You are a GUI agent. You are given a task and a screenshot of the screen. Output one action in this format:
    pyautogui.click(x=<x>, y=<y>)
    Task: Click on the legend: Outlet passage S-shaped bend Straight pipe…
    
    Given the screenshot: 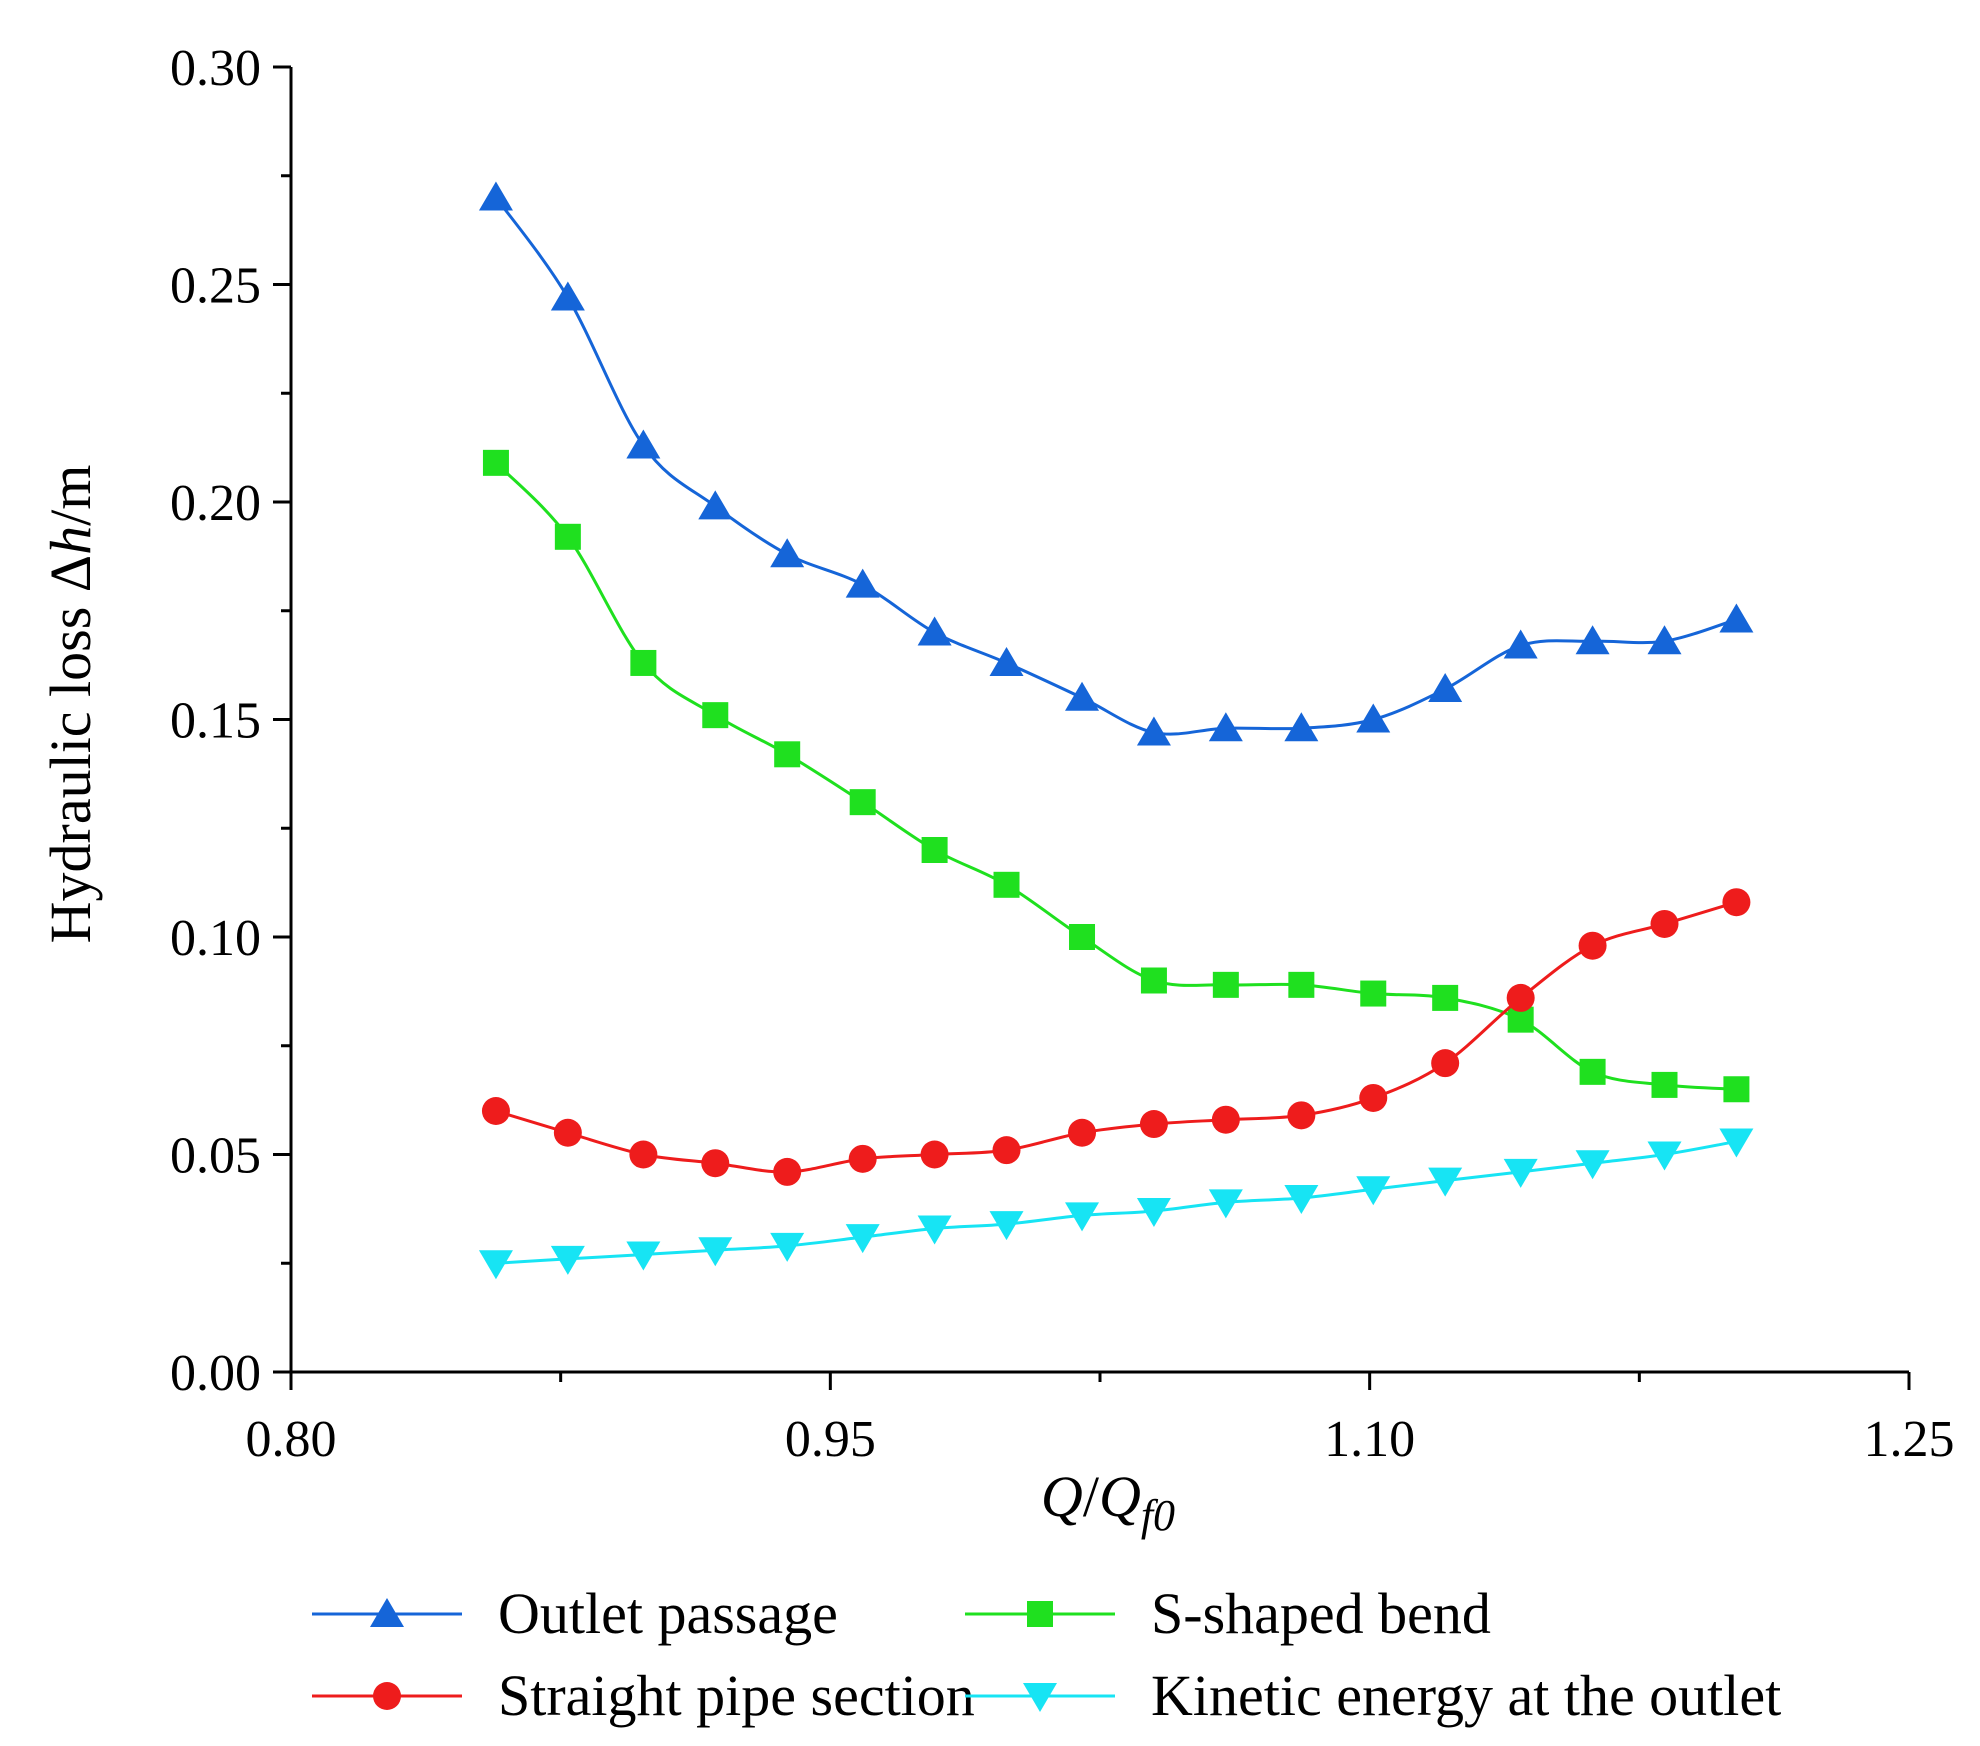 What is the action you would take?
    pyautogui.click(x=1046, y=1654)
    